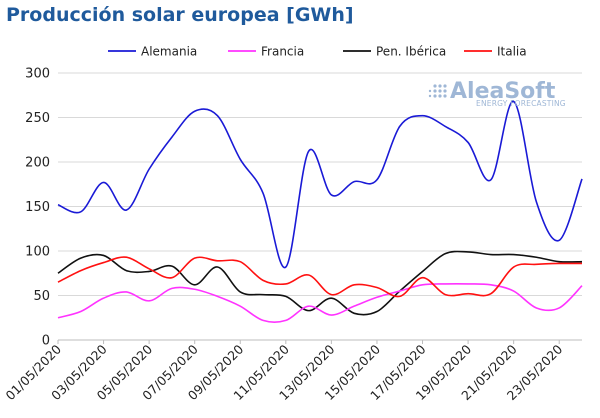 Image resolution: width=600 pixels, height=418 pixels. Describe the element at coordinates (37, 118) in the screenshot. I see `y-tick-label: 250` at that location.